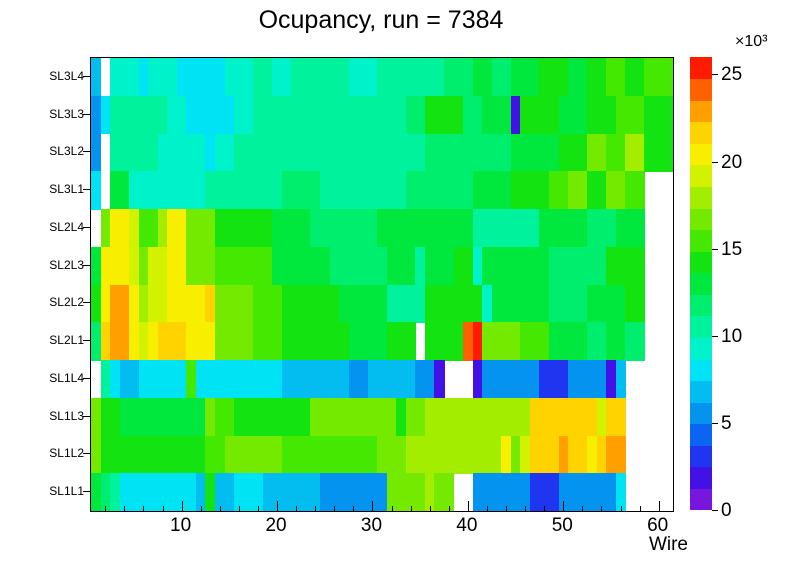 The height and width of the screenshot is (572, 796). I want to click on y-axis-label: SL2L1, so click(66, 340).